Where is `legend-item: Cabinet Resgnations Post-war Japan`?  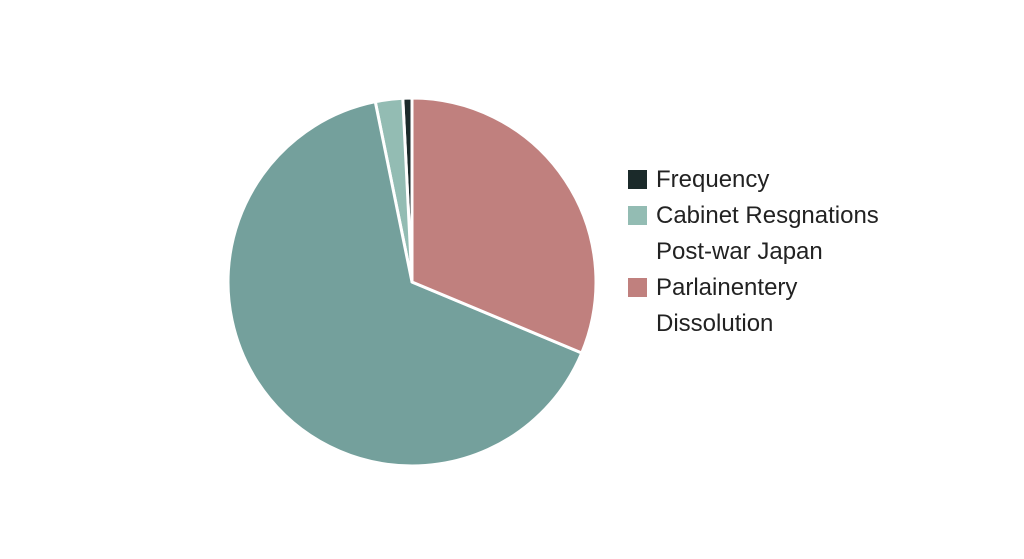 legend-item: Cabinet Resgnations Post-war Japan is located at coordinates (774, 234).